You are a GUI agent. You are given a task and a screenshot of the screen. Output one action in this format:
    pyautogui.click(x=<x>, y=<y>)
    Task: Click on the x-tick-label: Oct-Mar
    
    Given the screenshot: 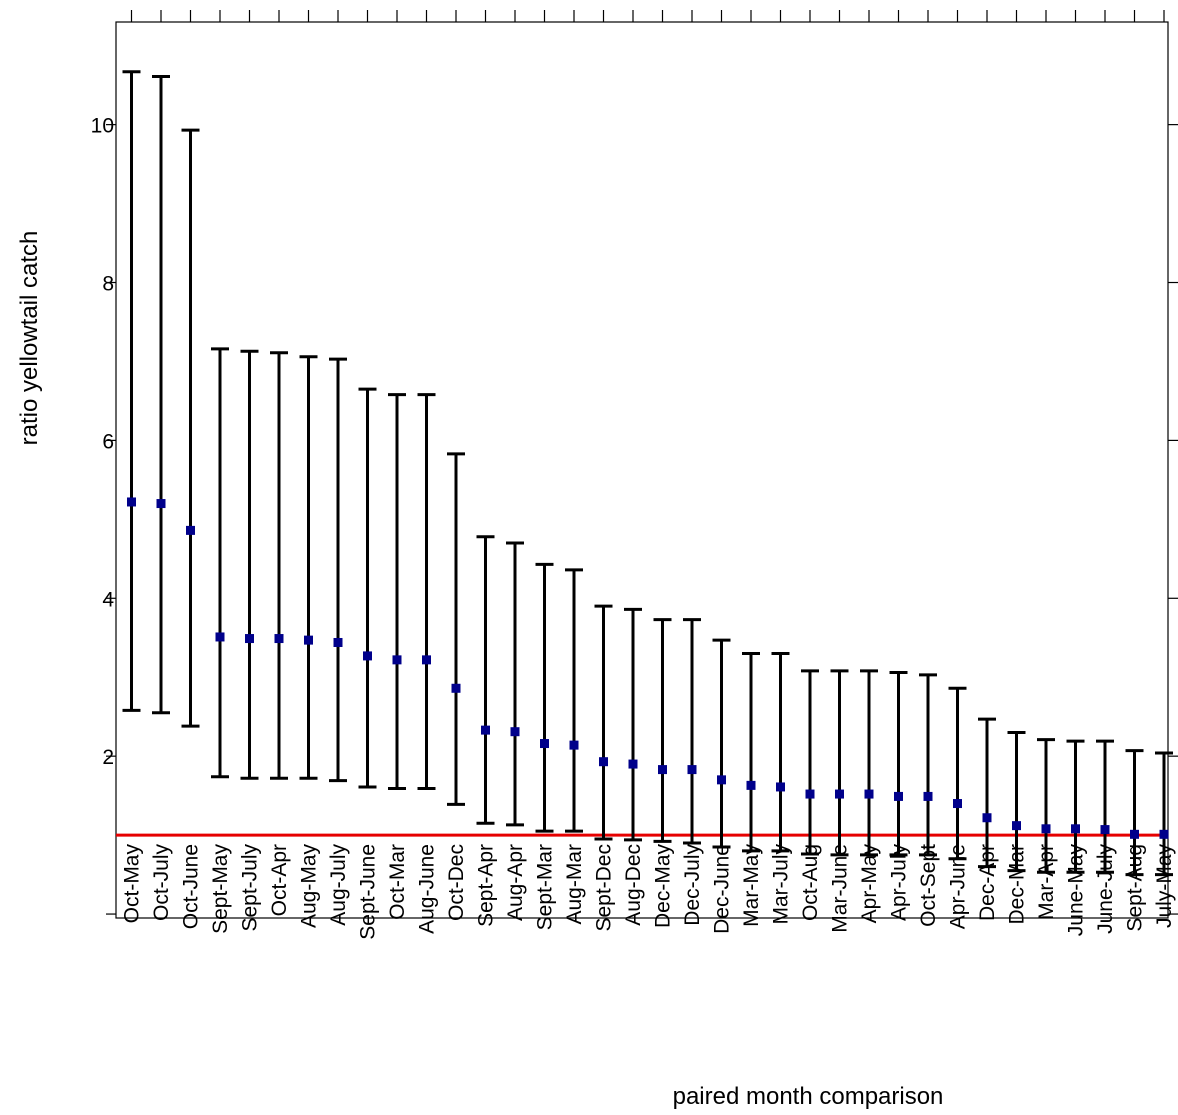 What is the action you would take?
    pyautogui.click(x=397, y=882)
    